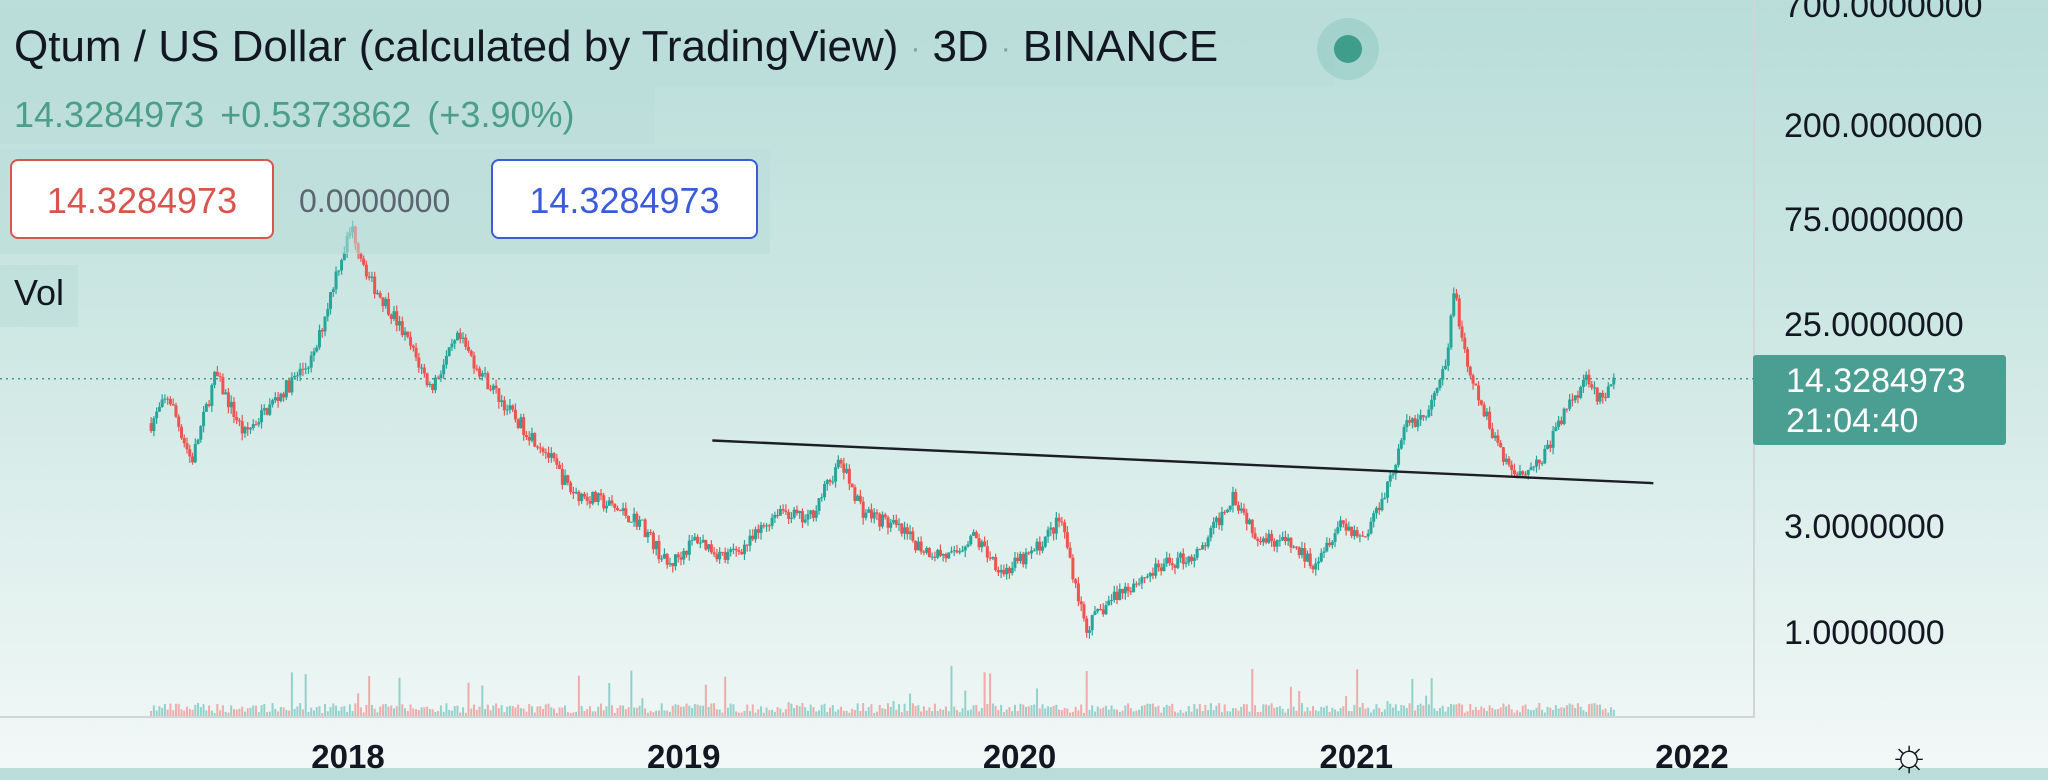 The width and height of the screenshot is (2048, 780). What do you see at coordinates (348, 756) in the screenshot?
I see `time-axis-tick: 2018` at bounding box center [348, 756].